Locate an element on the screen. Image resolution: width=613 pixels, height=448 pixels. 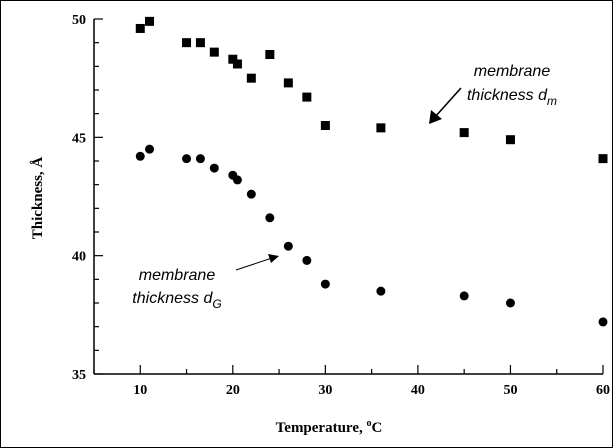
annotation-dm-arrow-head is located at coordinates (435, 117).